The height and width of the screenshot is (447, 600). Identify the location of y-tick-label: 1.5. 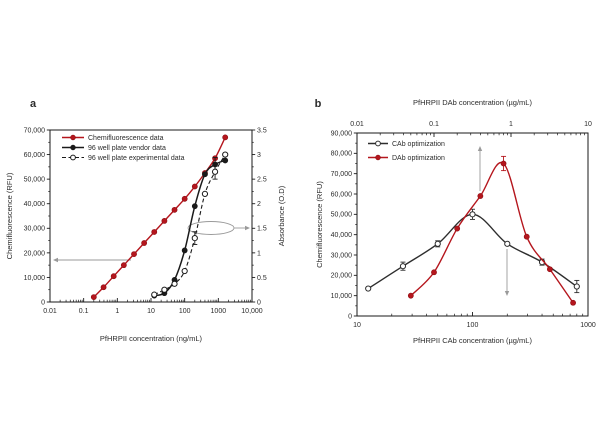
(262, 229).